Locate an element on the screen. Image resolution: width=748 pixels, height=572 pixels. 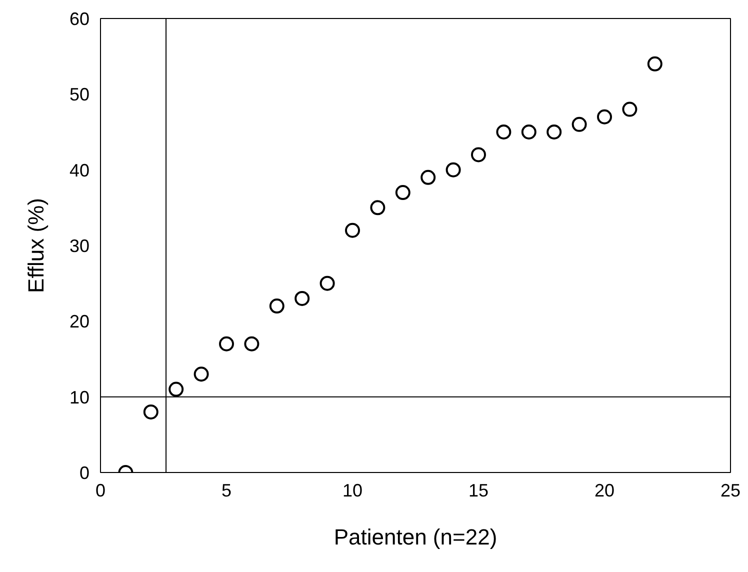
y-tick-label: 10 is located at coordinates (79, 397).